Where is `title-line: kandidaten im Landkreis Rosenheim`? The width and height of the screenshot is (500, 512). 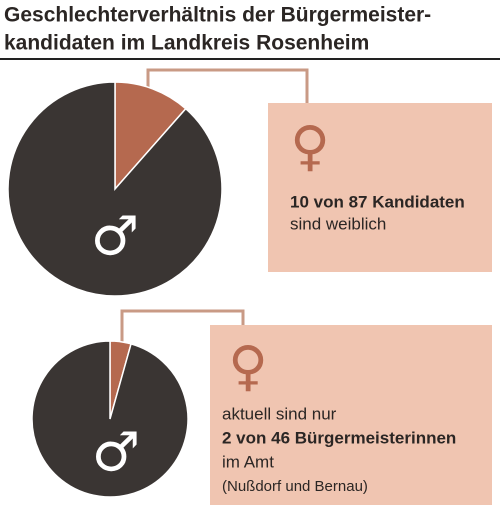
title-line: kandidaten im Landkreis Rosenheim is located at coordinates (186, 43).